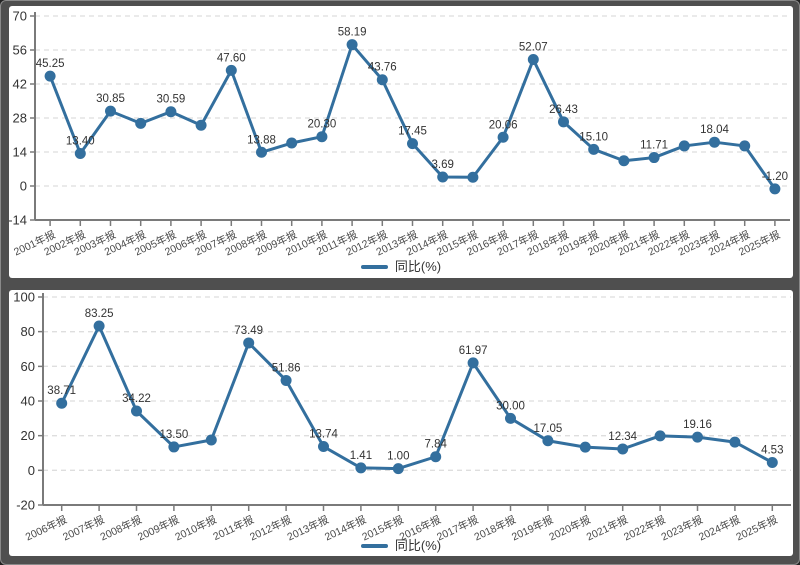 The width and height of the screenshot is (800, 565). I want to click on y-axis-tick-label: 80, so click(28, 331).